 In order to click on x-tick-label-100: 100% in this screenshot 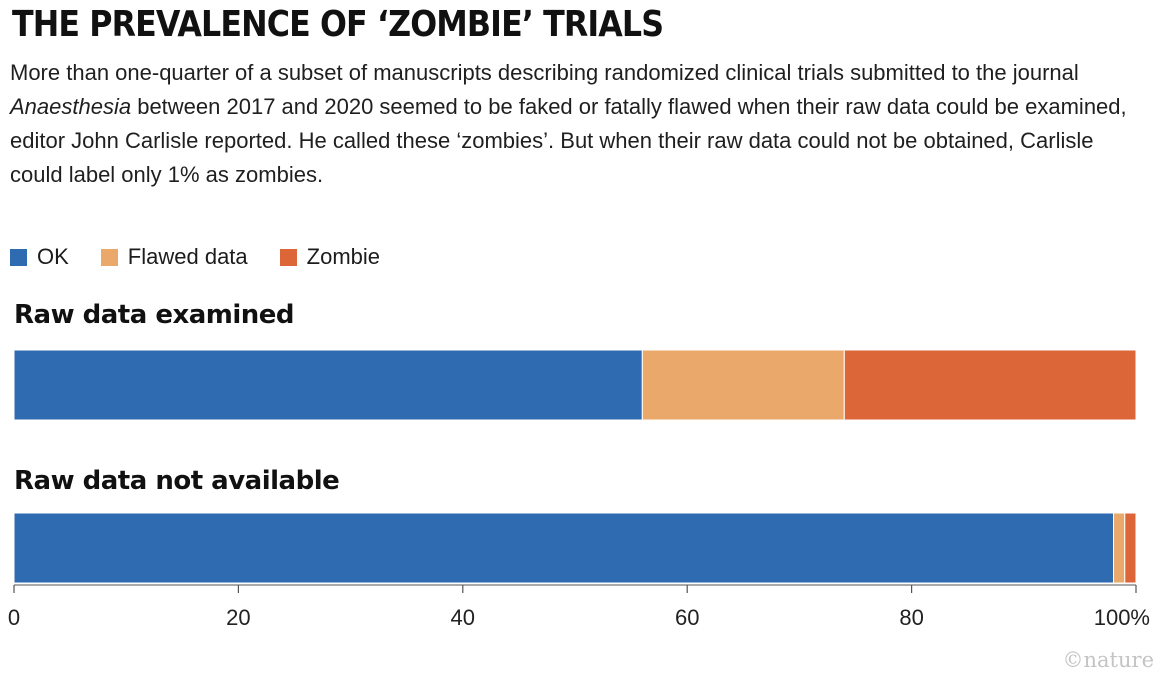, I will do `click(1122, 617)`.